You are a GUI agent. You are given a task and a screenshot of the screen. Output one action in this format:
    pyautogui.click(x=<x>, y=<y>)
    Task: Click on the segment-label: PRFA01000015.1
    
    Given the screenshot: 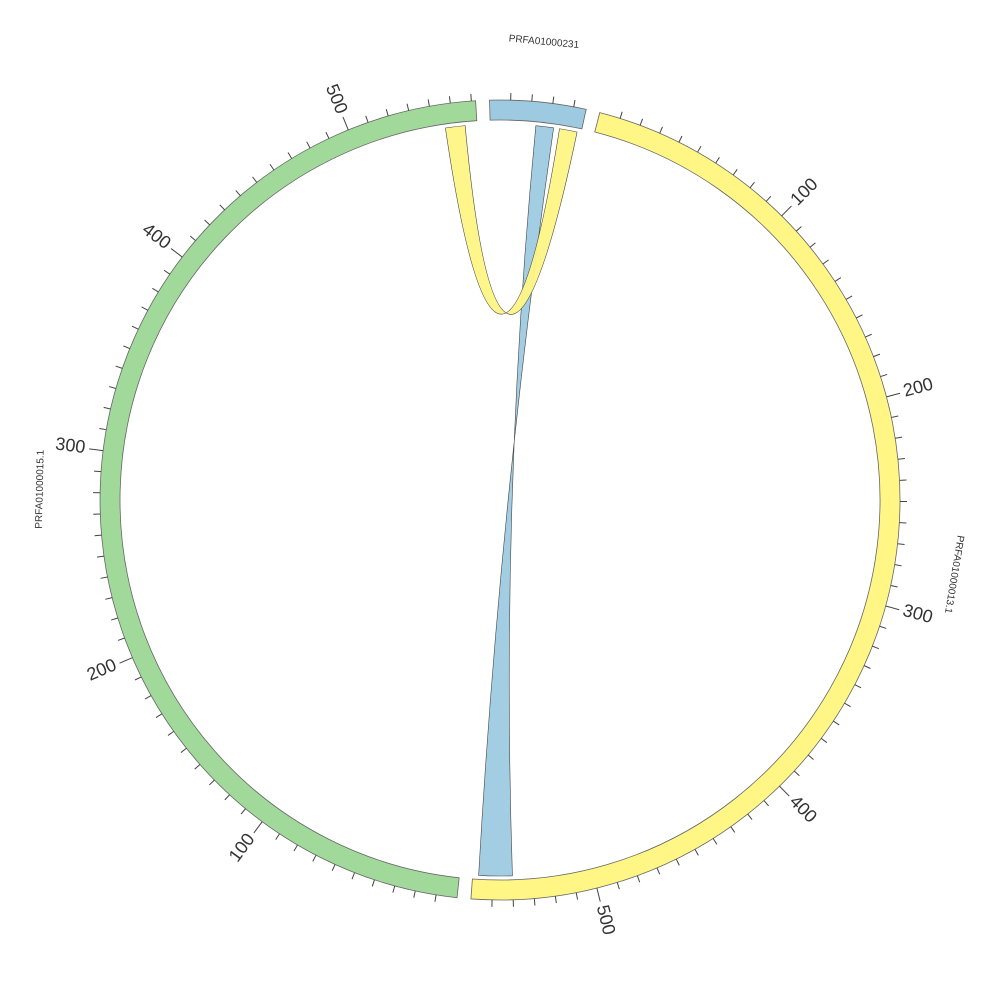 What is the action you would take?
    pyautogui.click(x=40, y=489)
    